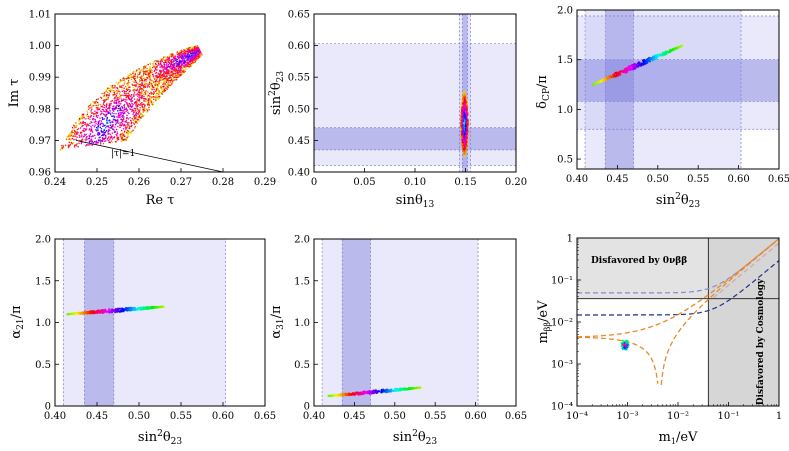 The height and width of the screenshot is (451, 789). I want to click on p3-xtick-label: 0.65, so click(778, 179).